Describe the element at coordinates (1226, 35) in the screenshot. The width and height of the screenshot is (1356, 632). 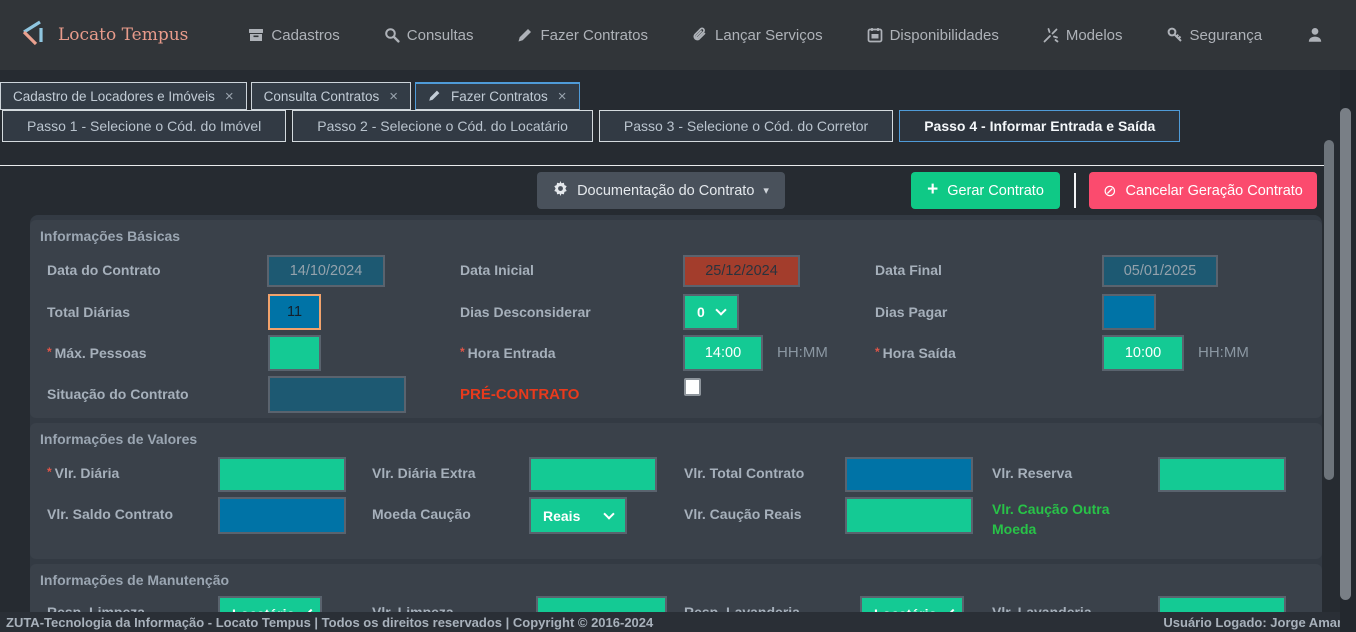
I see `nav-label: Segurança` at that location.